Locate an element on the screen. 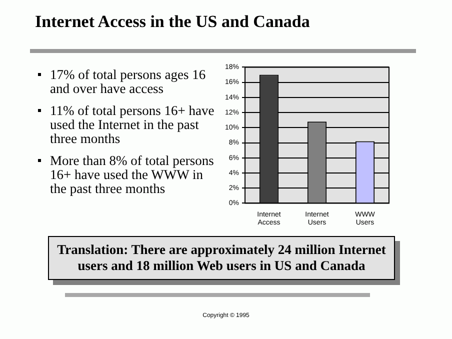 The width and height of the screenshot is (452, 339). text: 11% of total persons 16+ have used the Internet in the past three months is located at coordinates (132, 124).